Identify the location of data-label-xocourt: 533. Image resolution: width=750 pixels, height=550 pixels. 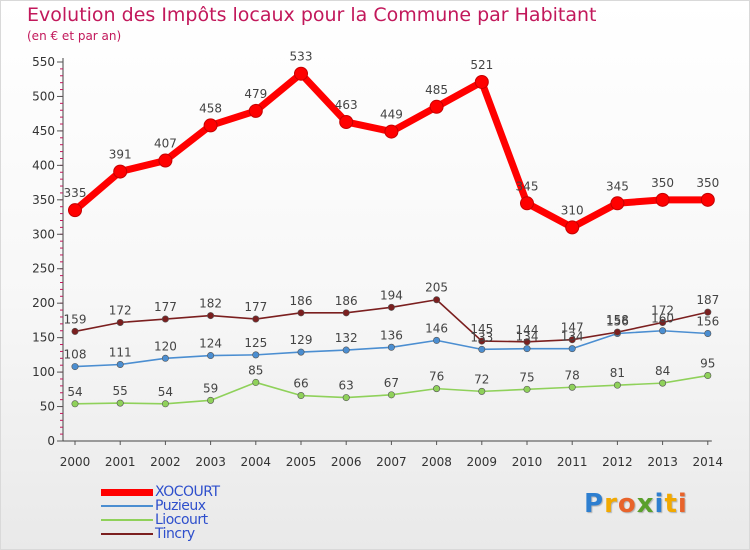
(301, 57).